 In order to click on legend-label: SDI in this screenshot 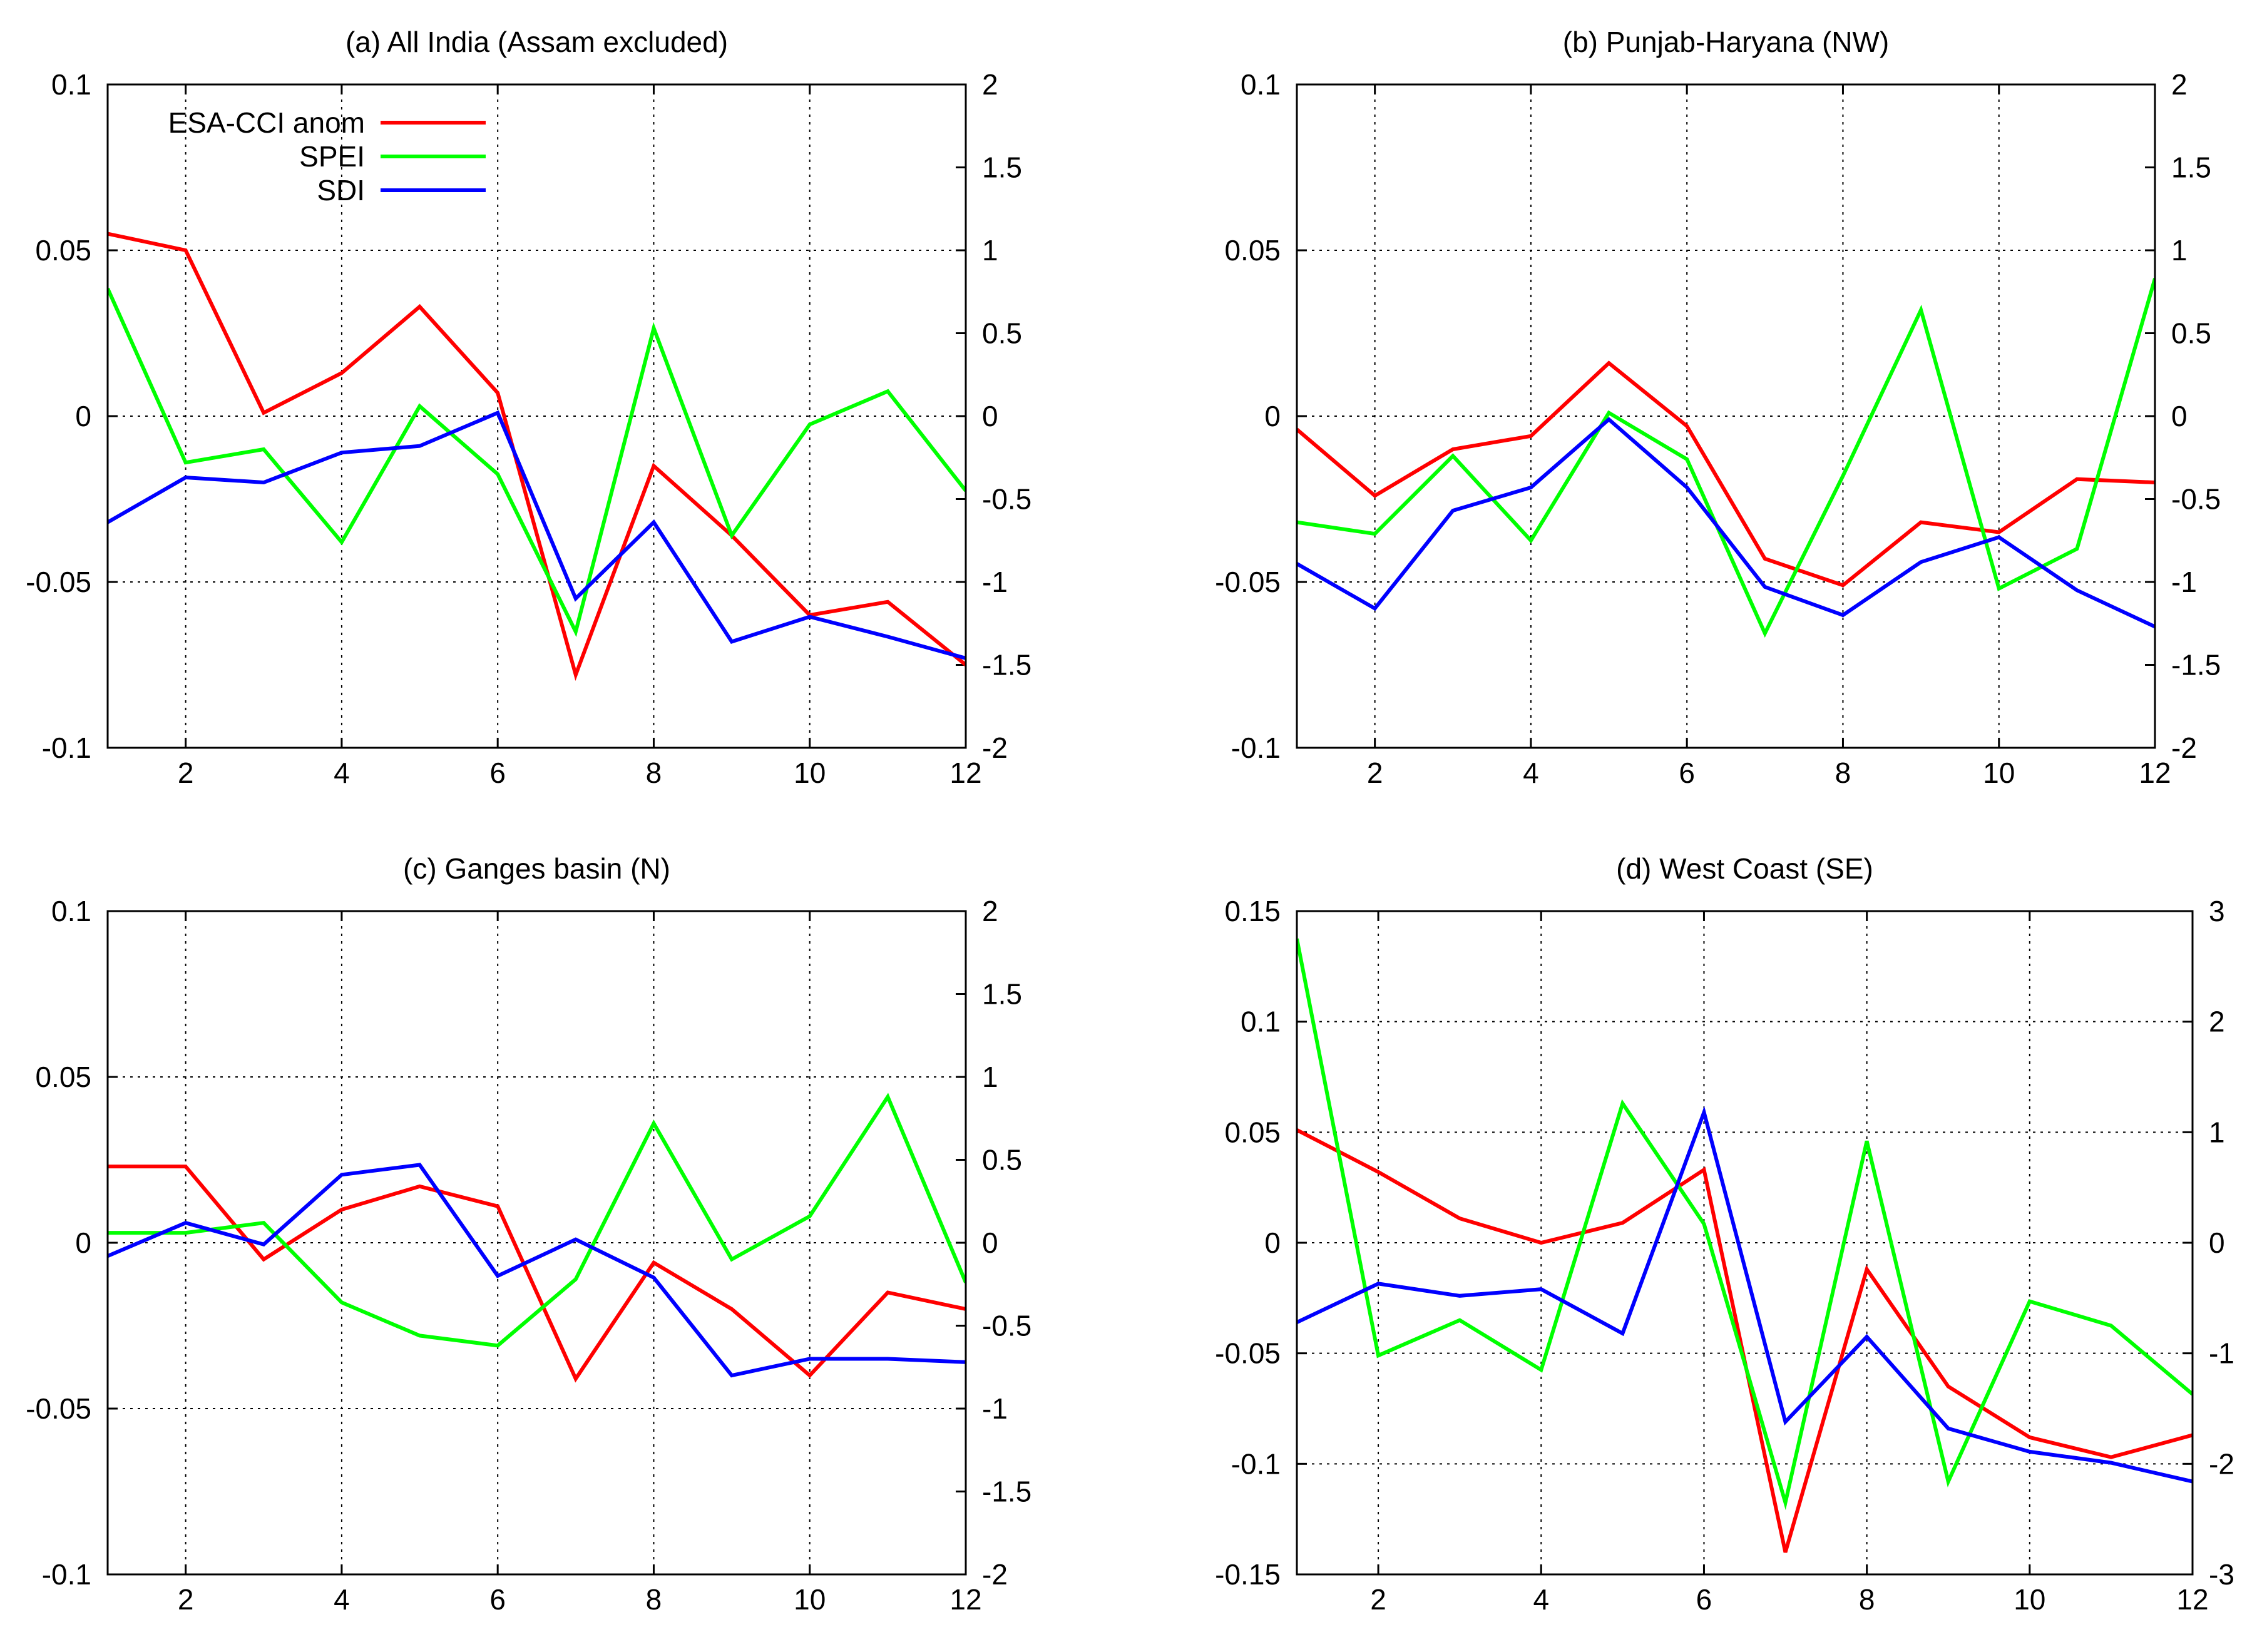, I will do `click(341, 190)`.